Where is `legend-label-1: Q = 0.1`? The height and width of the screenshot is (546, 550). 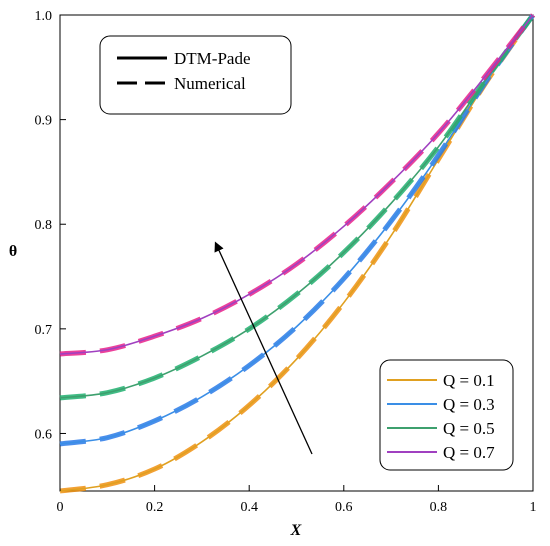
legend-label-1: Q = 0.1 is located at coordinates (469, 380).